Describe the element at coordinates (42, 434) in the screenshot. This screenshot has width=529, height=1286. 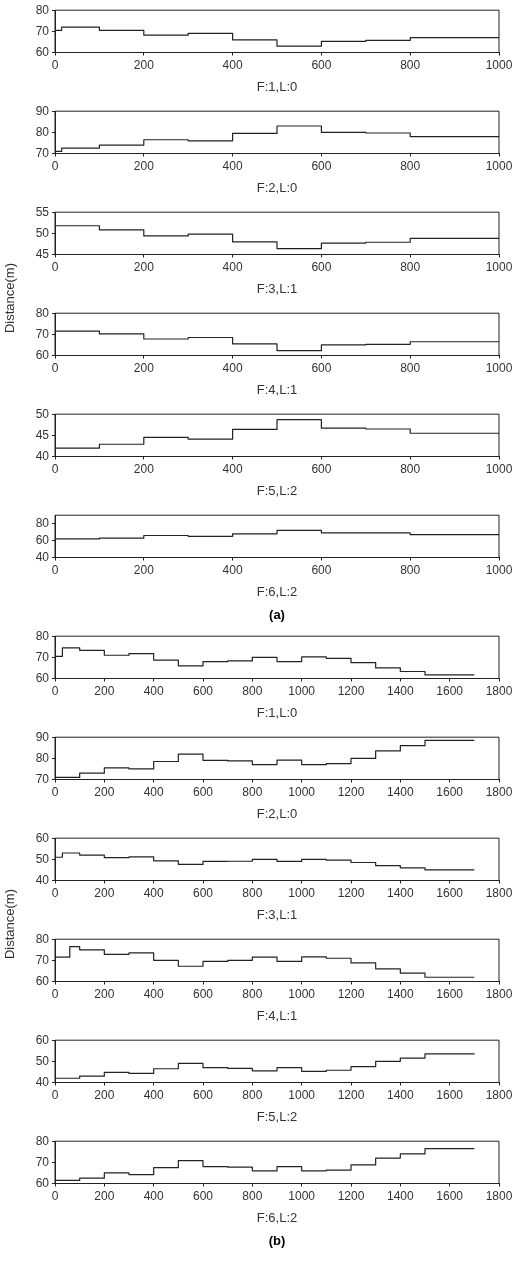
I see `y-tick-label: 45` at that location.